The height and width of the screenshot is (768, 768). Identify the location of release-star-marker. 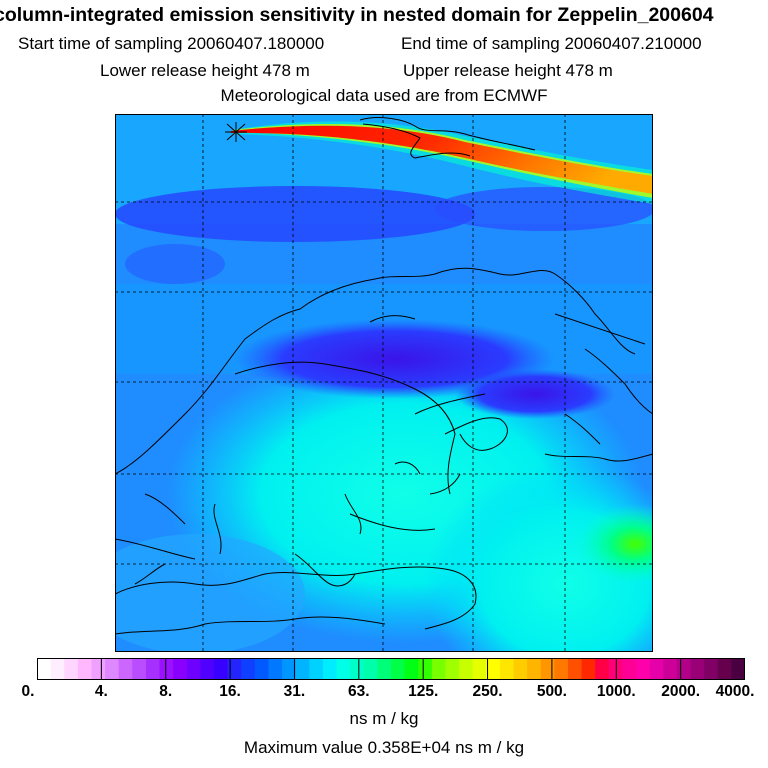
(236, 132).